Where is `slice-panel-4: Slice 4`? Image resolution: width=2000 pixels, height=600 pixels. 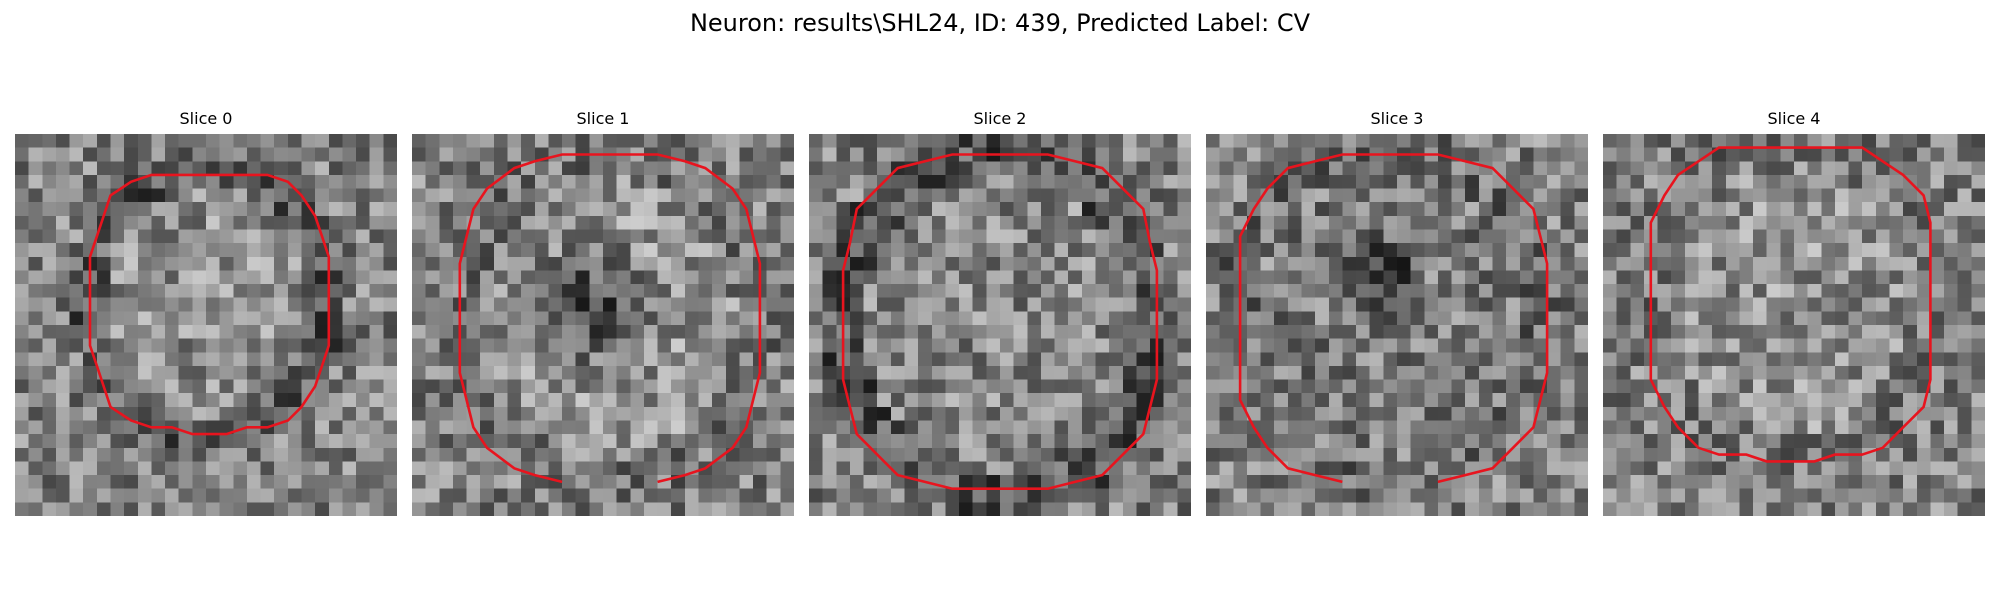
slice-panel-4: Slice 4 is located at coordinates (1794, 312).